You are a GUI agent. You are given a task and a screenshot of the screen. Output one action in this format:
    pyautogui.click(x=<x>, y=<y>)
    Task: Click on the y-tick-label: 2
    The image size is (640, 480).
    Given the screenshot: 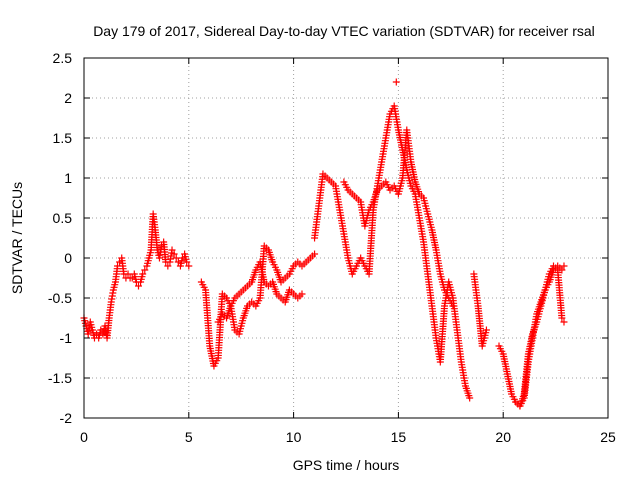 What is the action you would take?
    pyautogui.click(x=68, y=98)
    